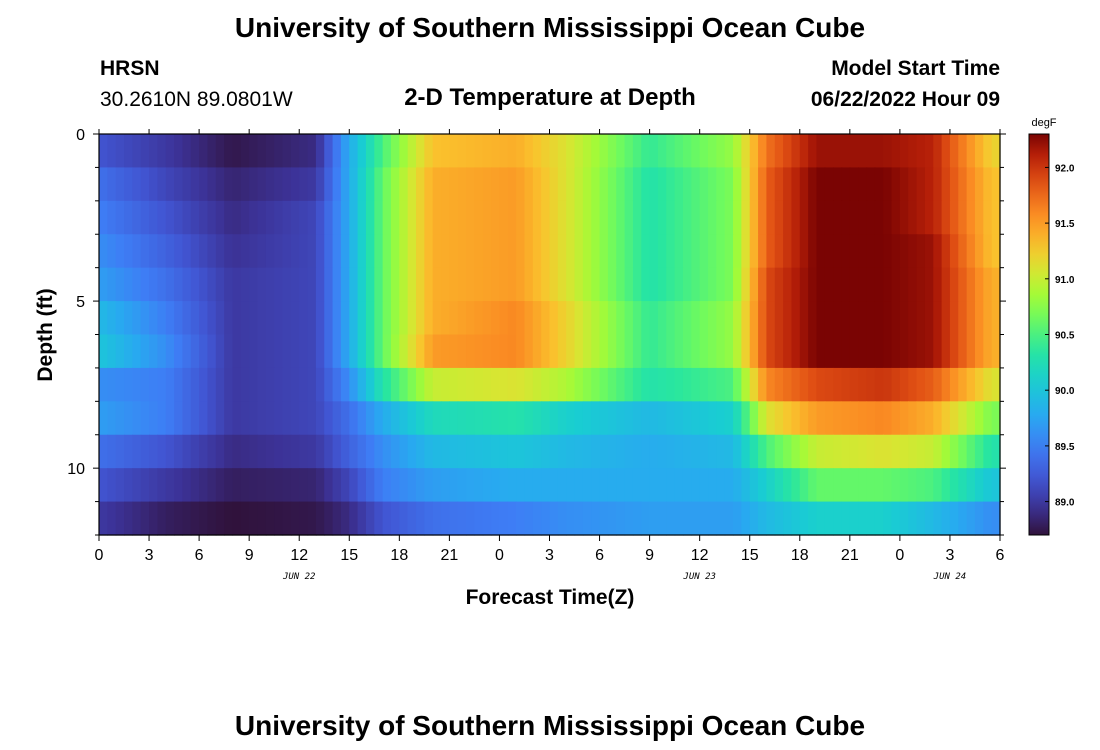  Describe the element at coordinates (196, 99) in the screenshot. I see `station-location: 30.2610N 89.0801W` at that location.